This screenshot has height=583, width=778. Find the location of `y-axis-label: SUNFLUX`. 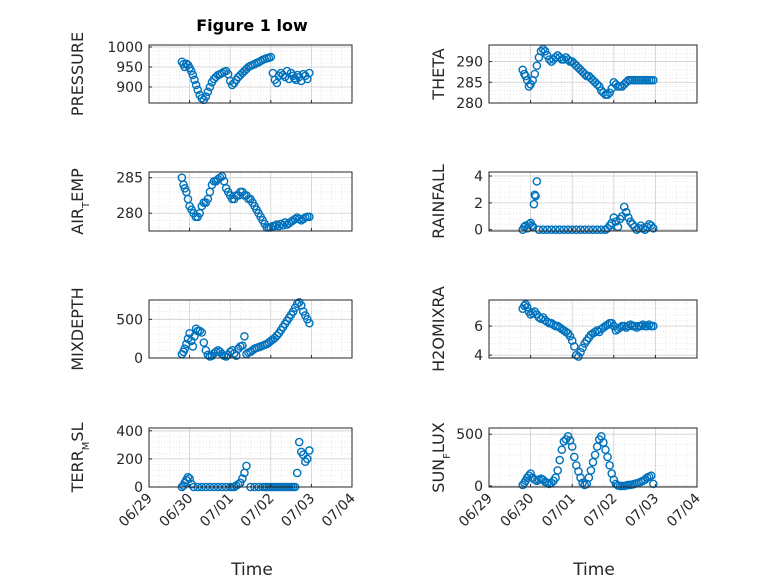

y-axis-label: SUNFLUX is located at coordinates (441, 457).